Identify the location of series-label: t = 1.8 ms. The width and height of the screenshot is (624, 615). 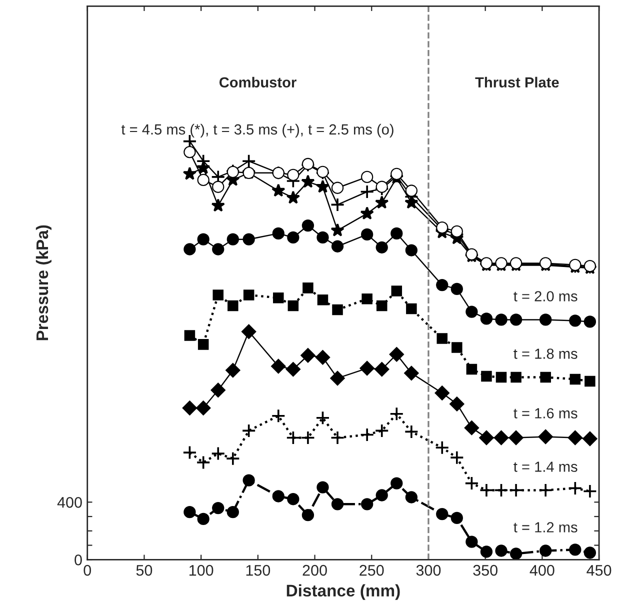
(546, 353).